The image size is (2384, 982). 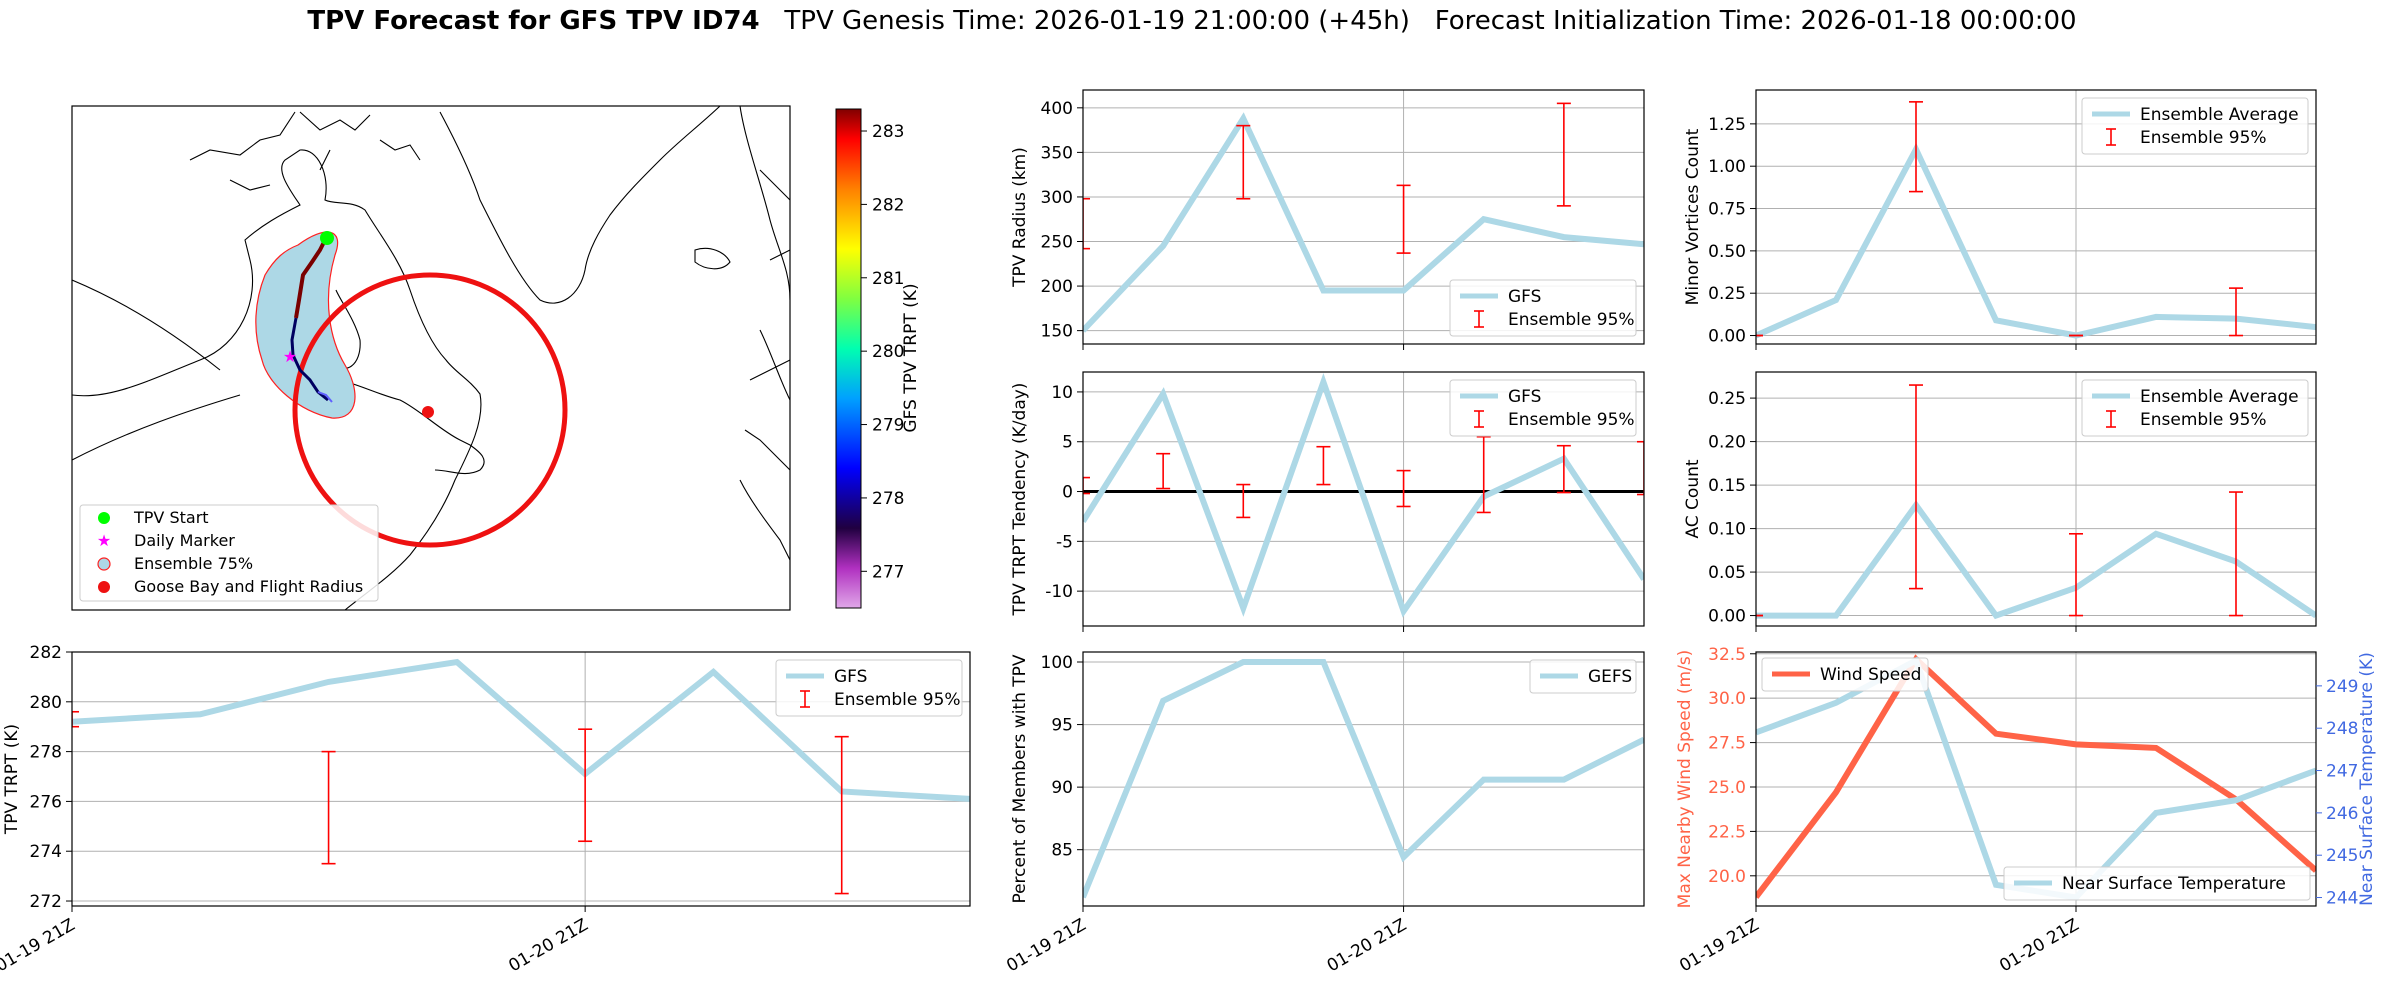 What do you see at coordinates (888, 499) in the screenshot?
I see `colorbar-tick-label: 278` at bounding box center [888, 499].